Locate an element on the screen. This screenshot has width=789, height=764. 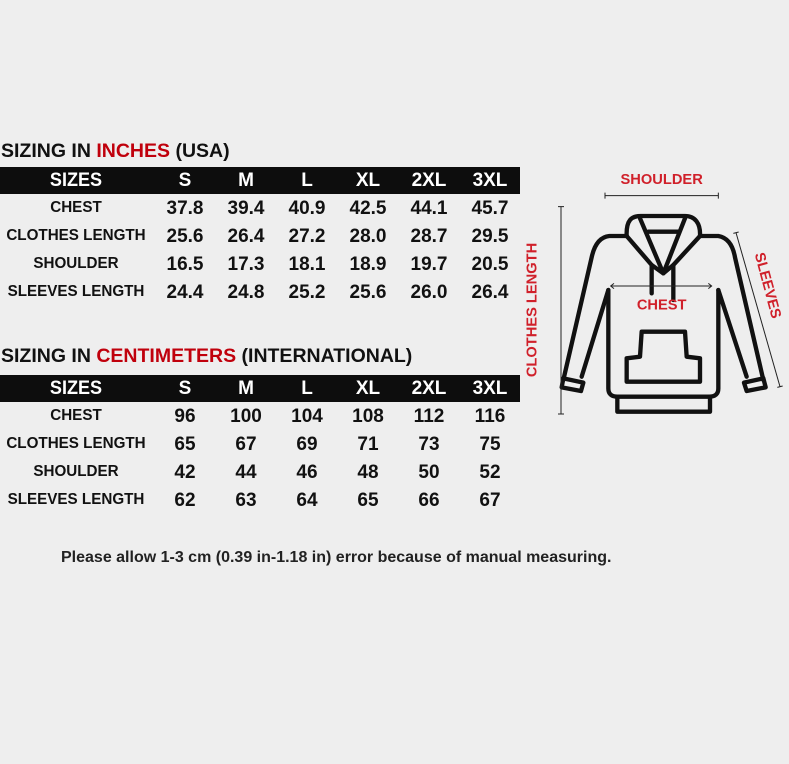
inches-header-row: SIZES S M L XL 2XL 3XL is located at coordinates (260, 180).